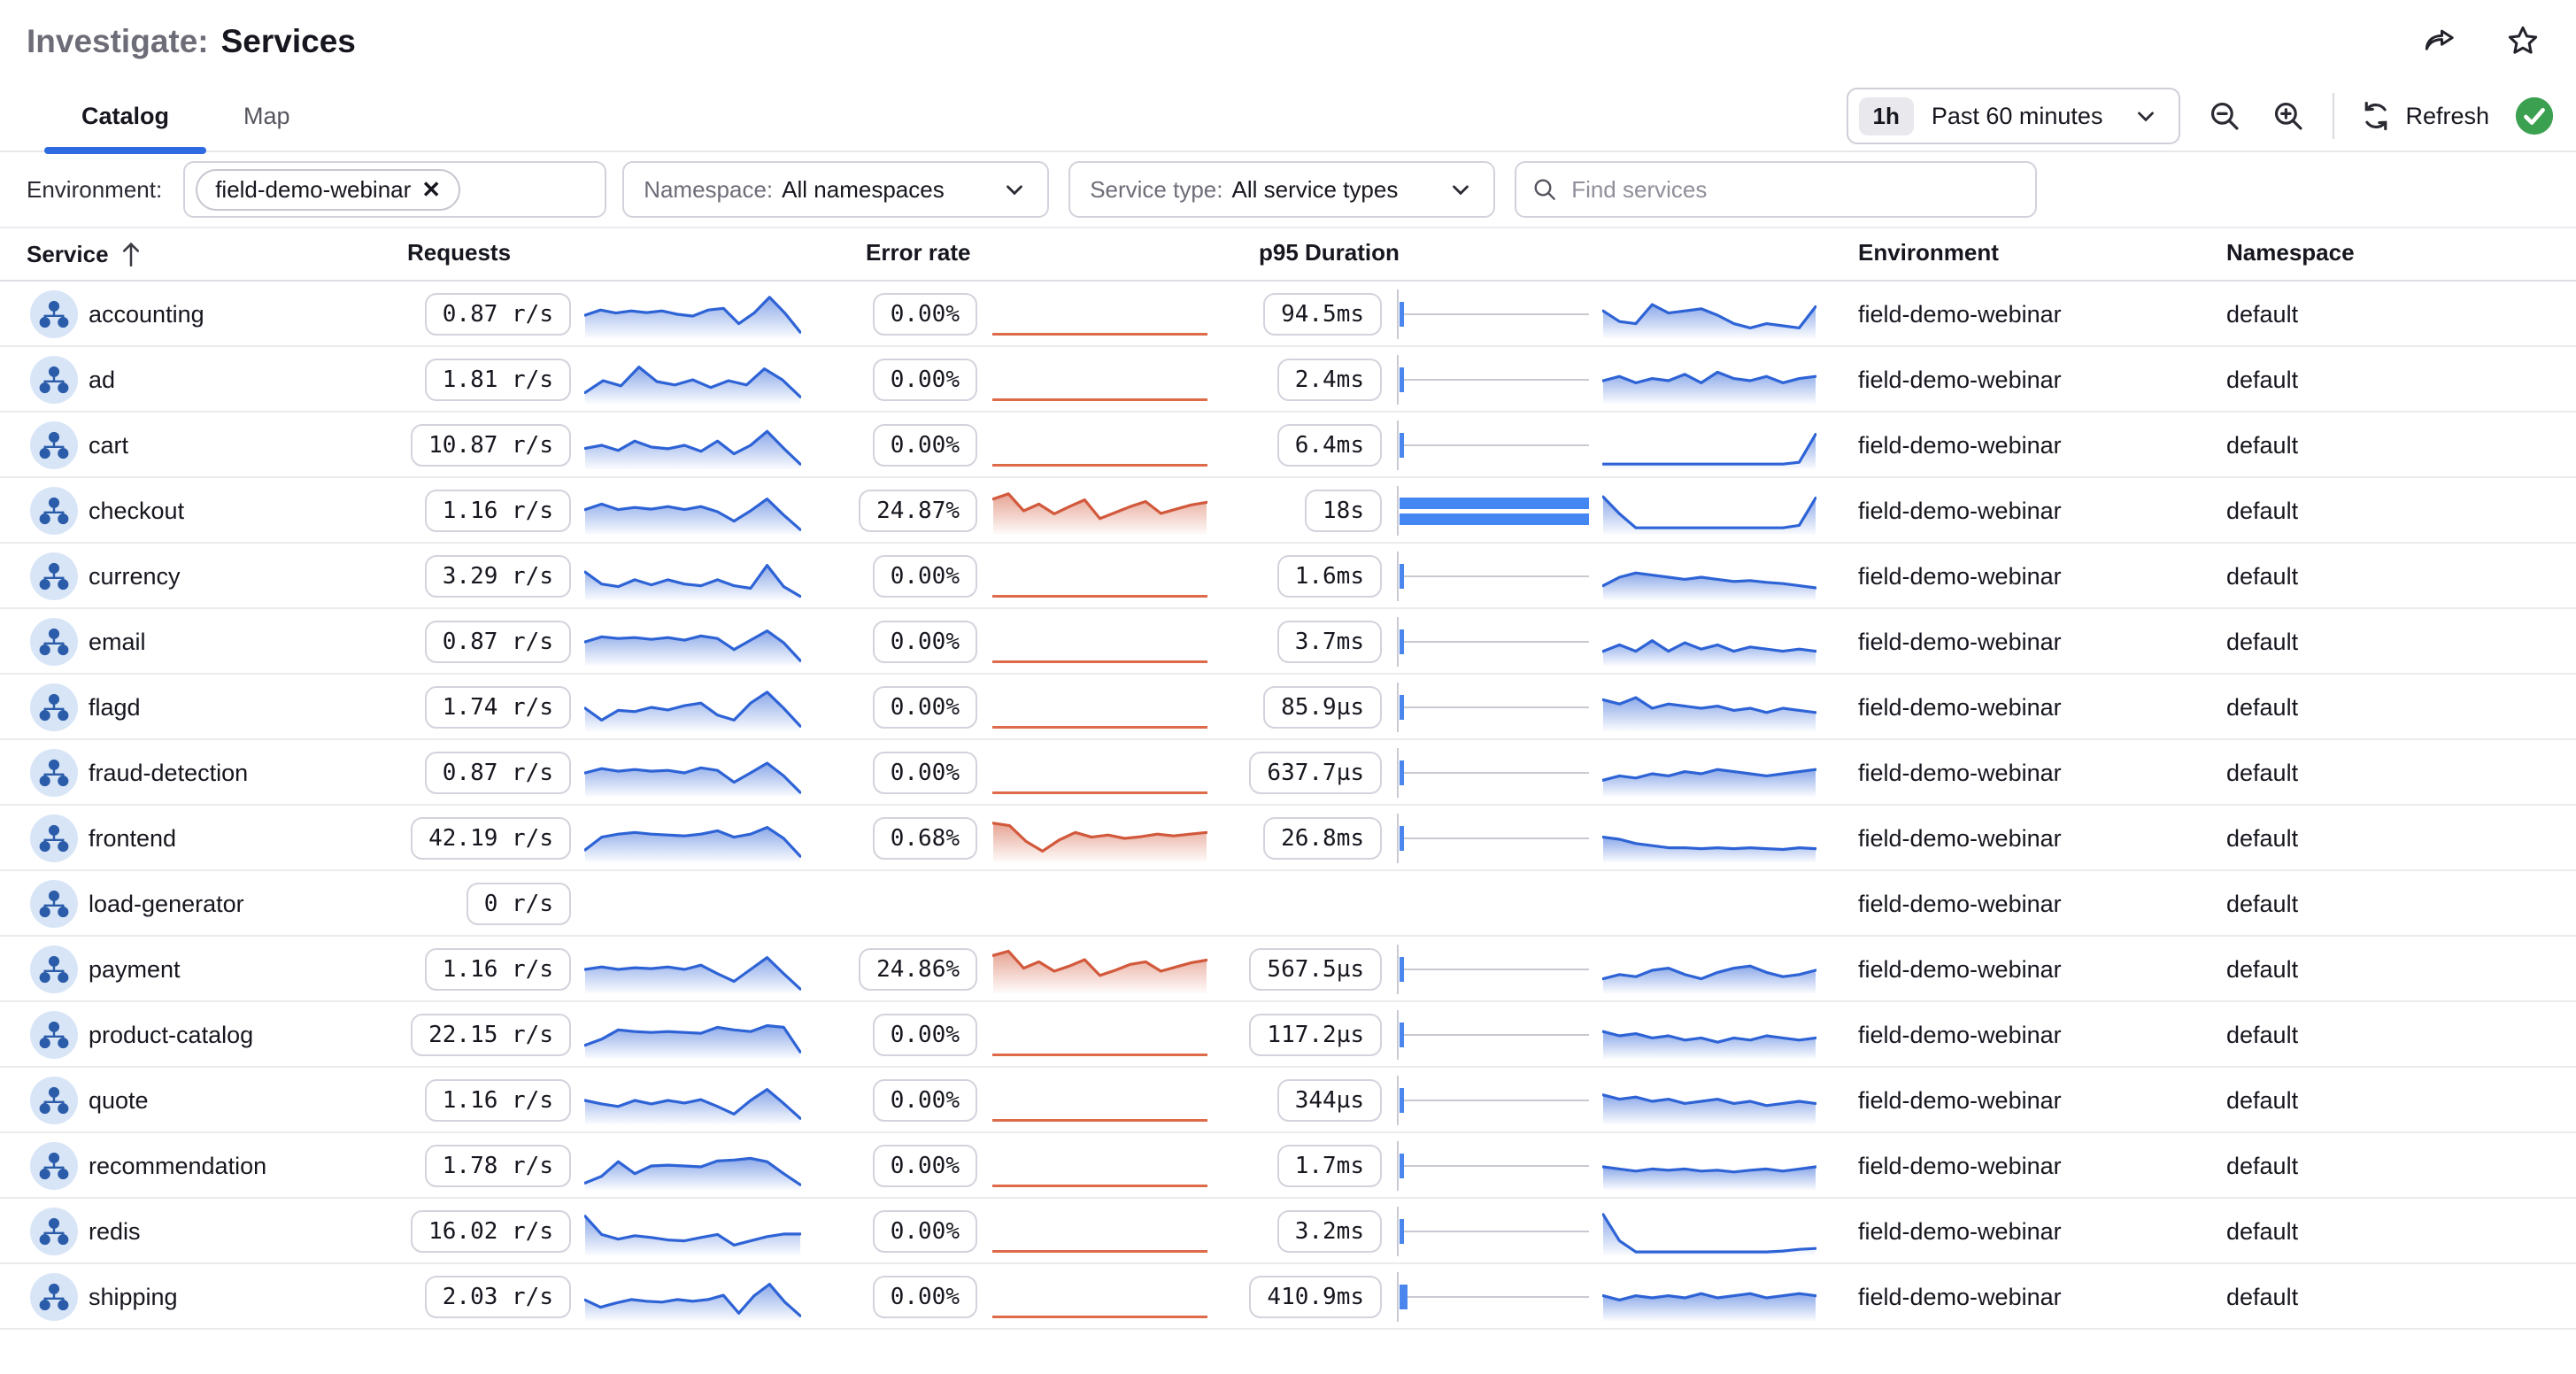 The height and width of the screenshot is (1374, 2576). I want to click on column-header-environment: Environment, so click(1928, 252).